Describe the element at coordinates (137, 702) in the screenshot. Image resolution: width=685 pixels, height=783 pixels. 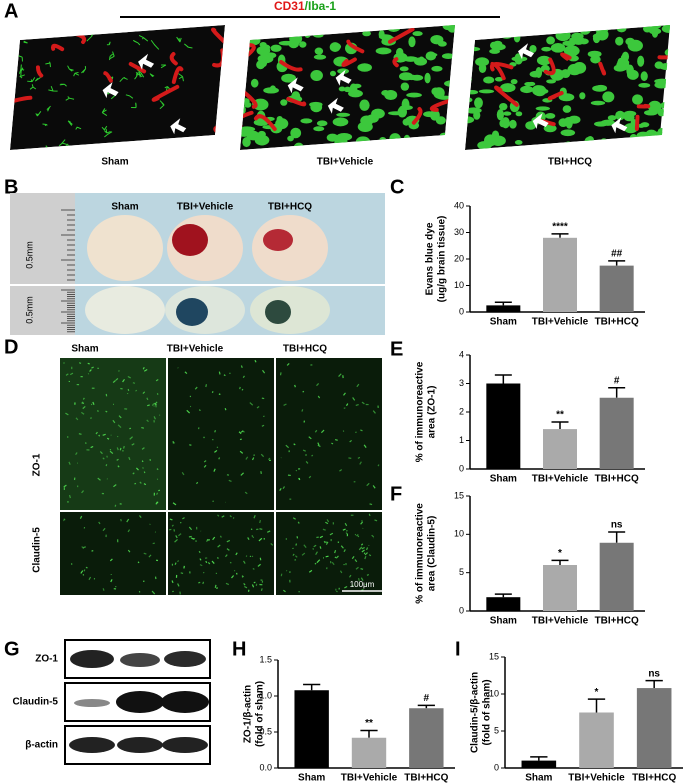
I see `western-blot` at that location.